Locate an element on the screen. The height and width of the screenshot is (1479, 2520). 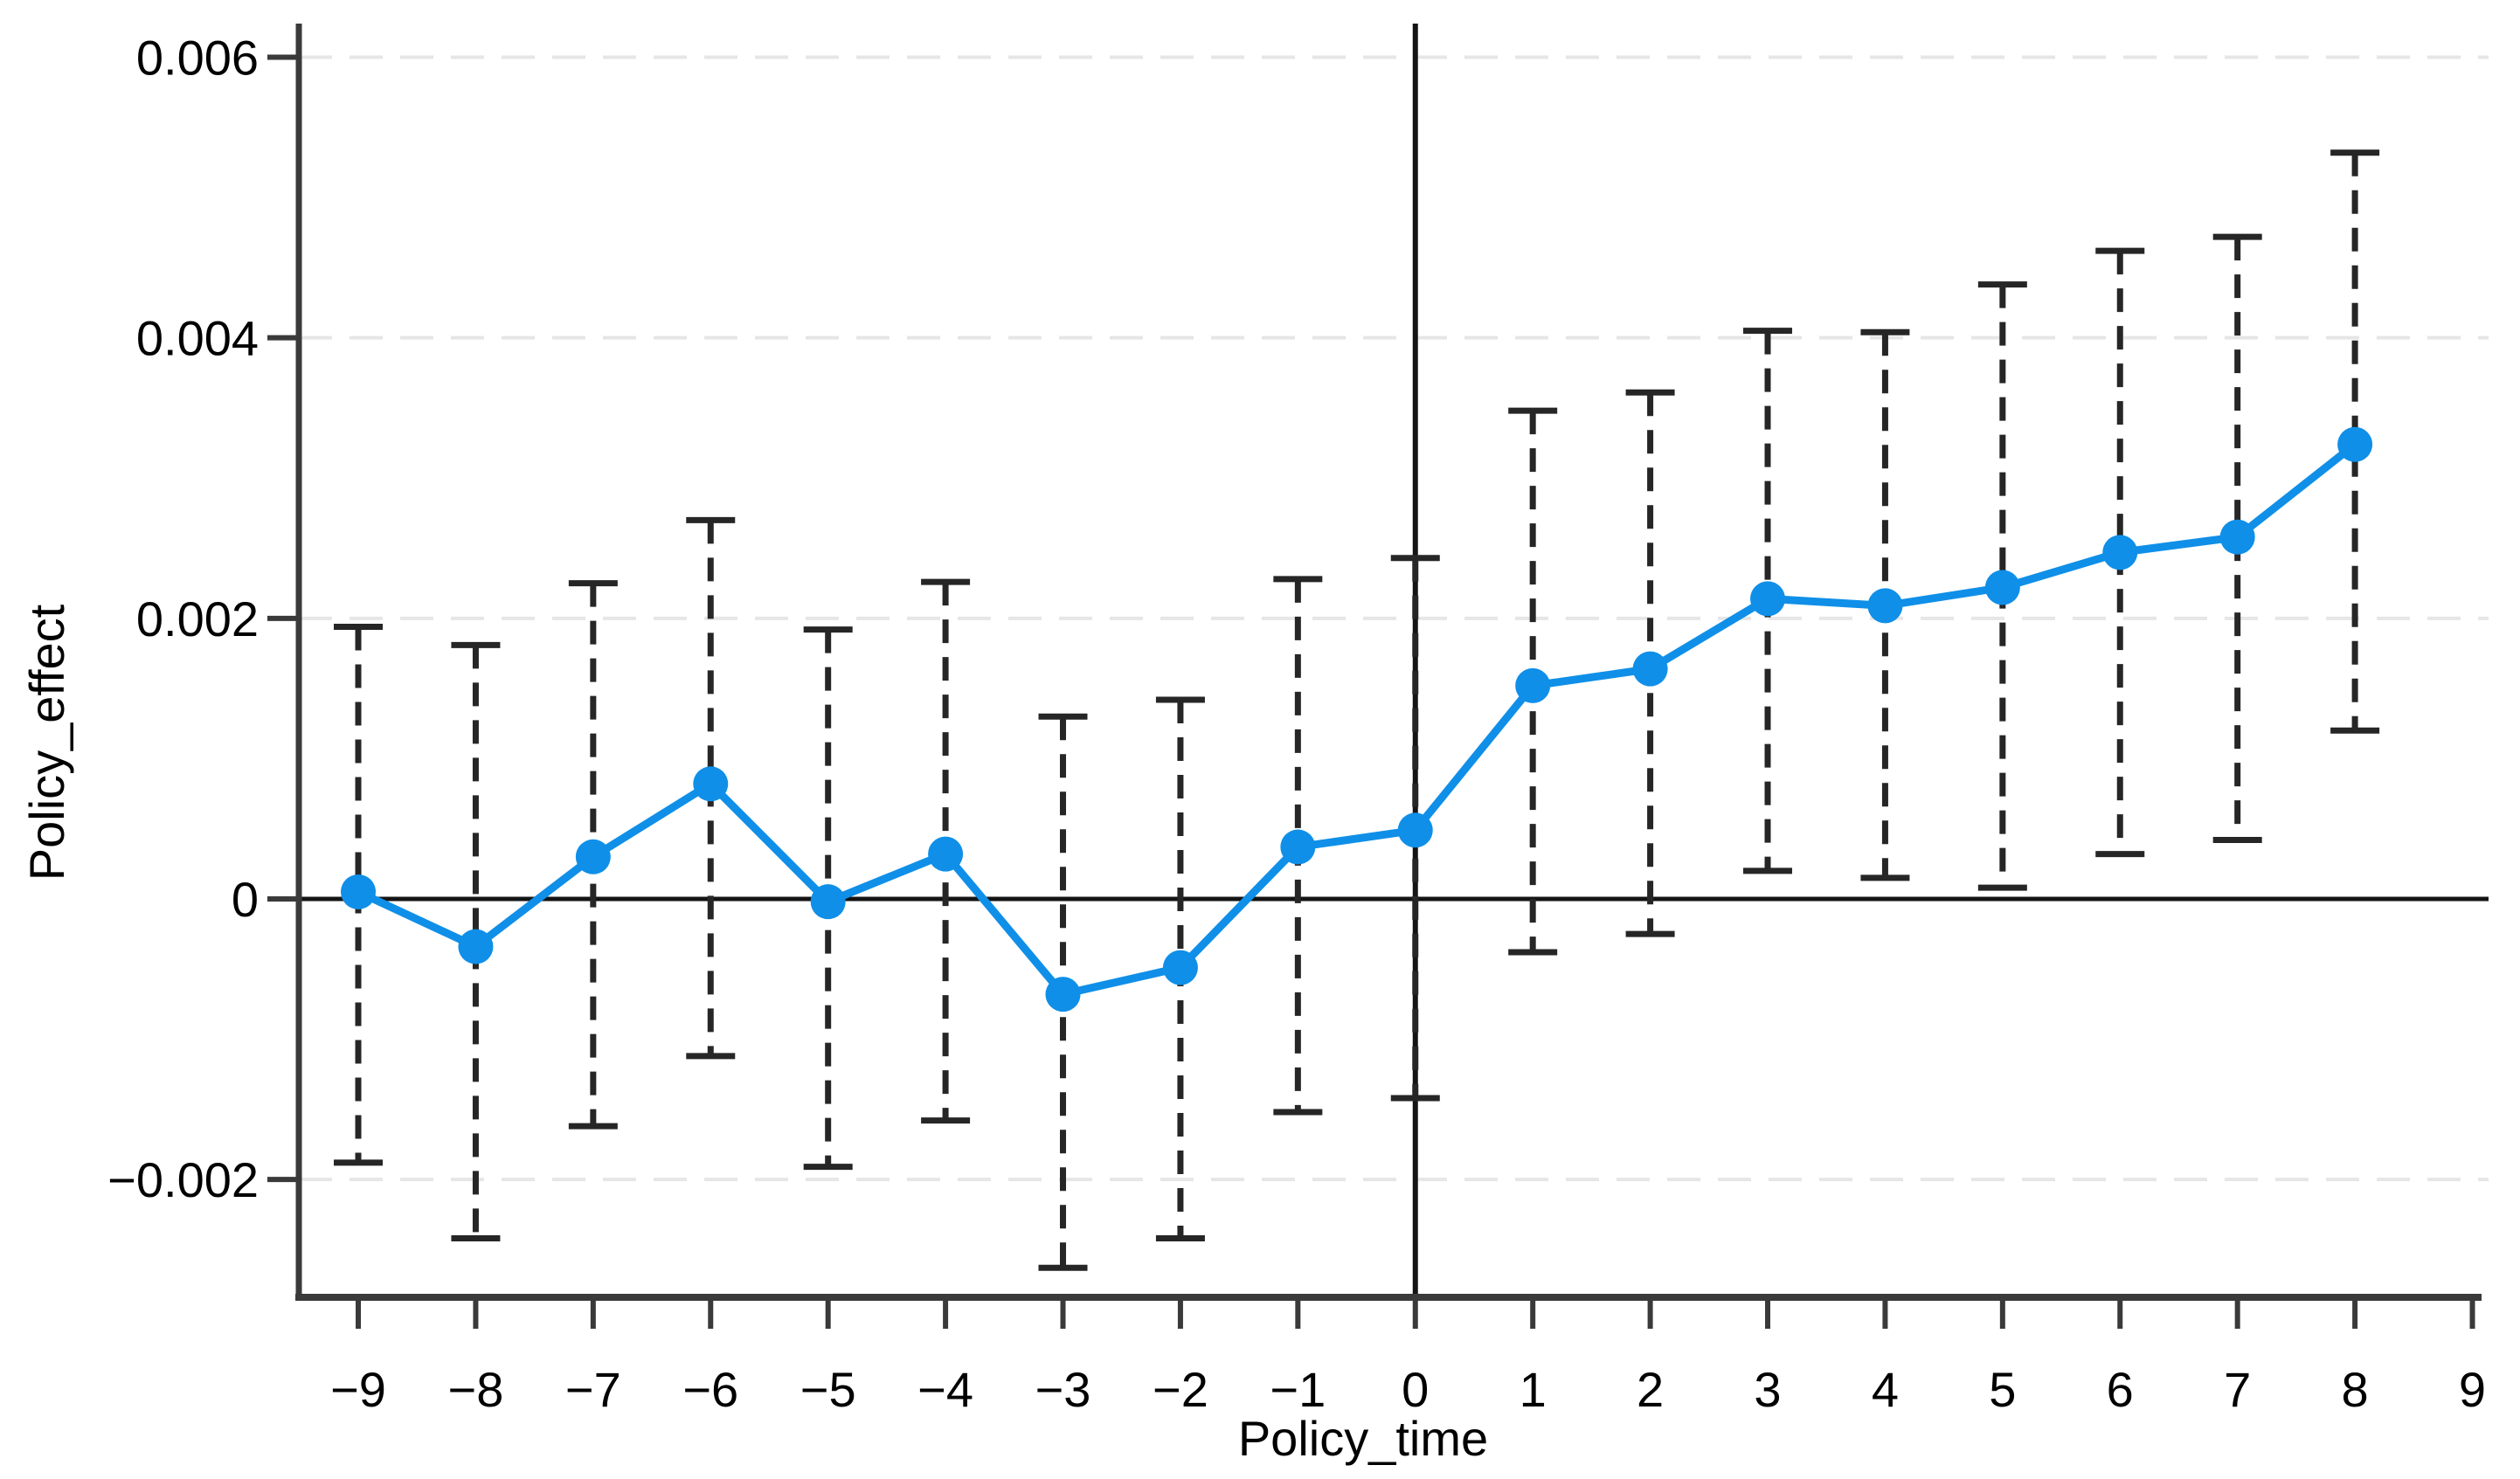
x-tick-label: −3 is located at coordinates (1063, 1389).